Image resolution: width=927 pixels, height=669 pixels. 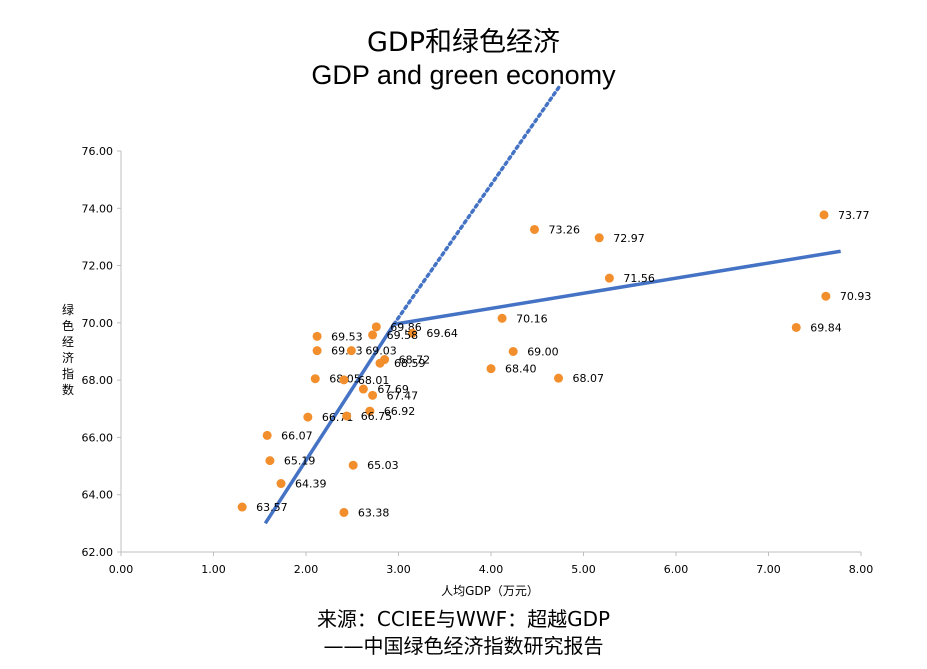 What do you see at coordinates (398, 569) in the screenshot?
I see `x-tick-label: 3.00` at bounding box center [398, 569].